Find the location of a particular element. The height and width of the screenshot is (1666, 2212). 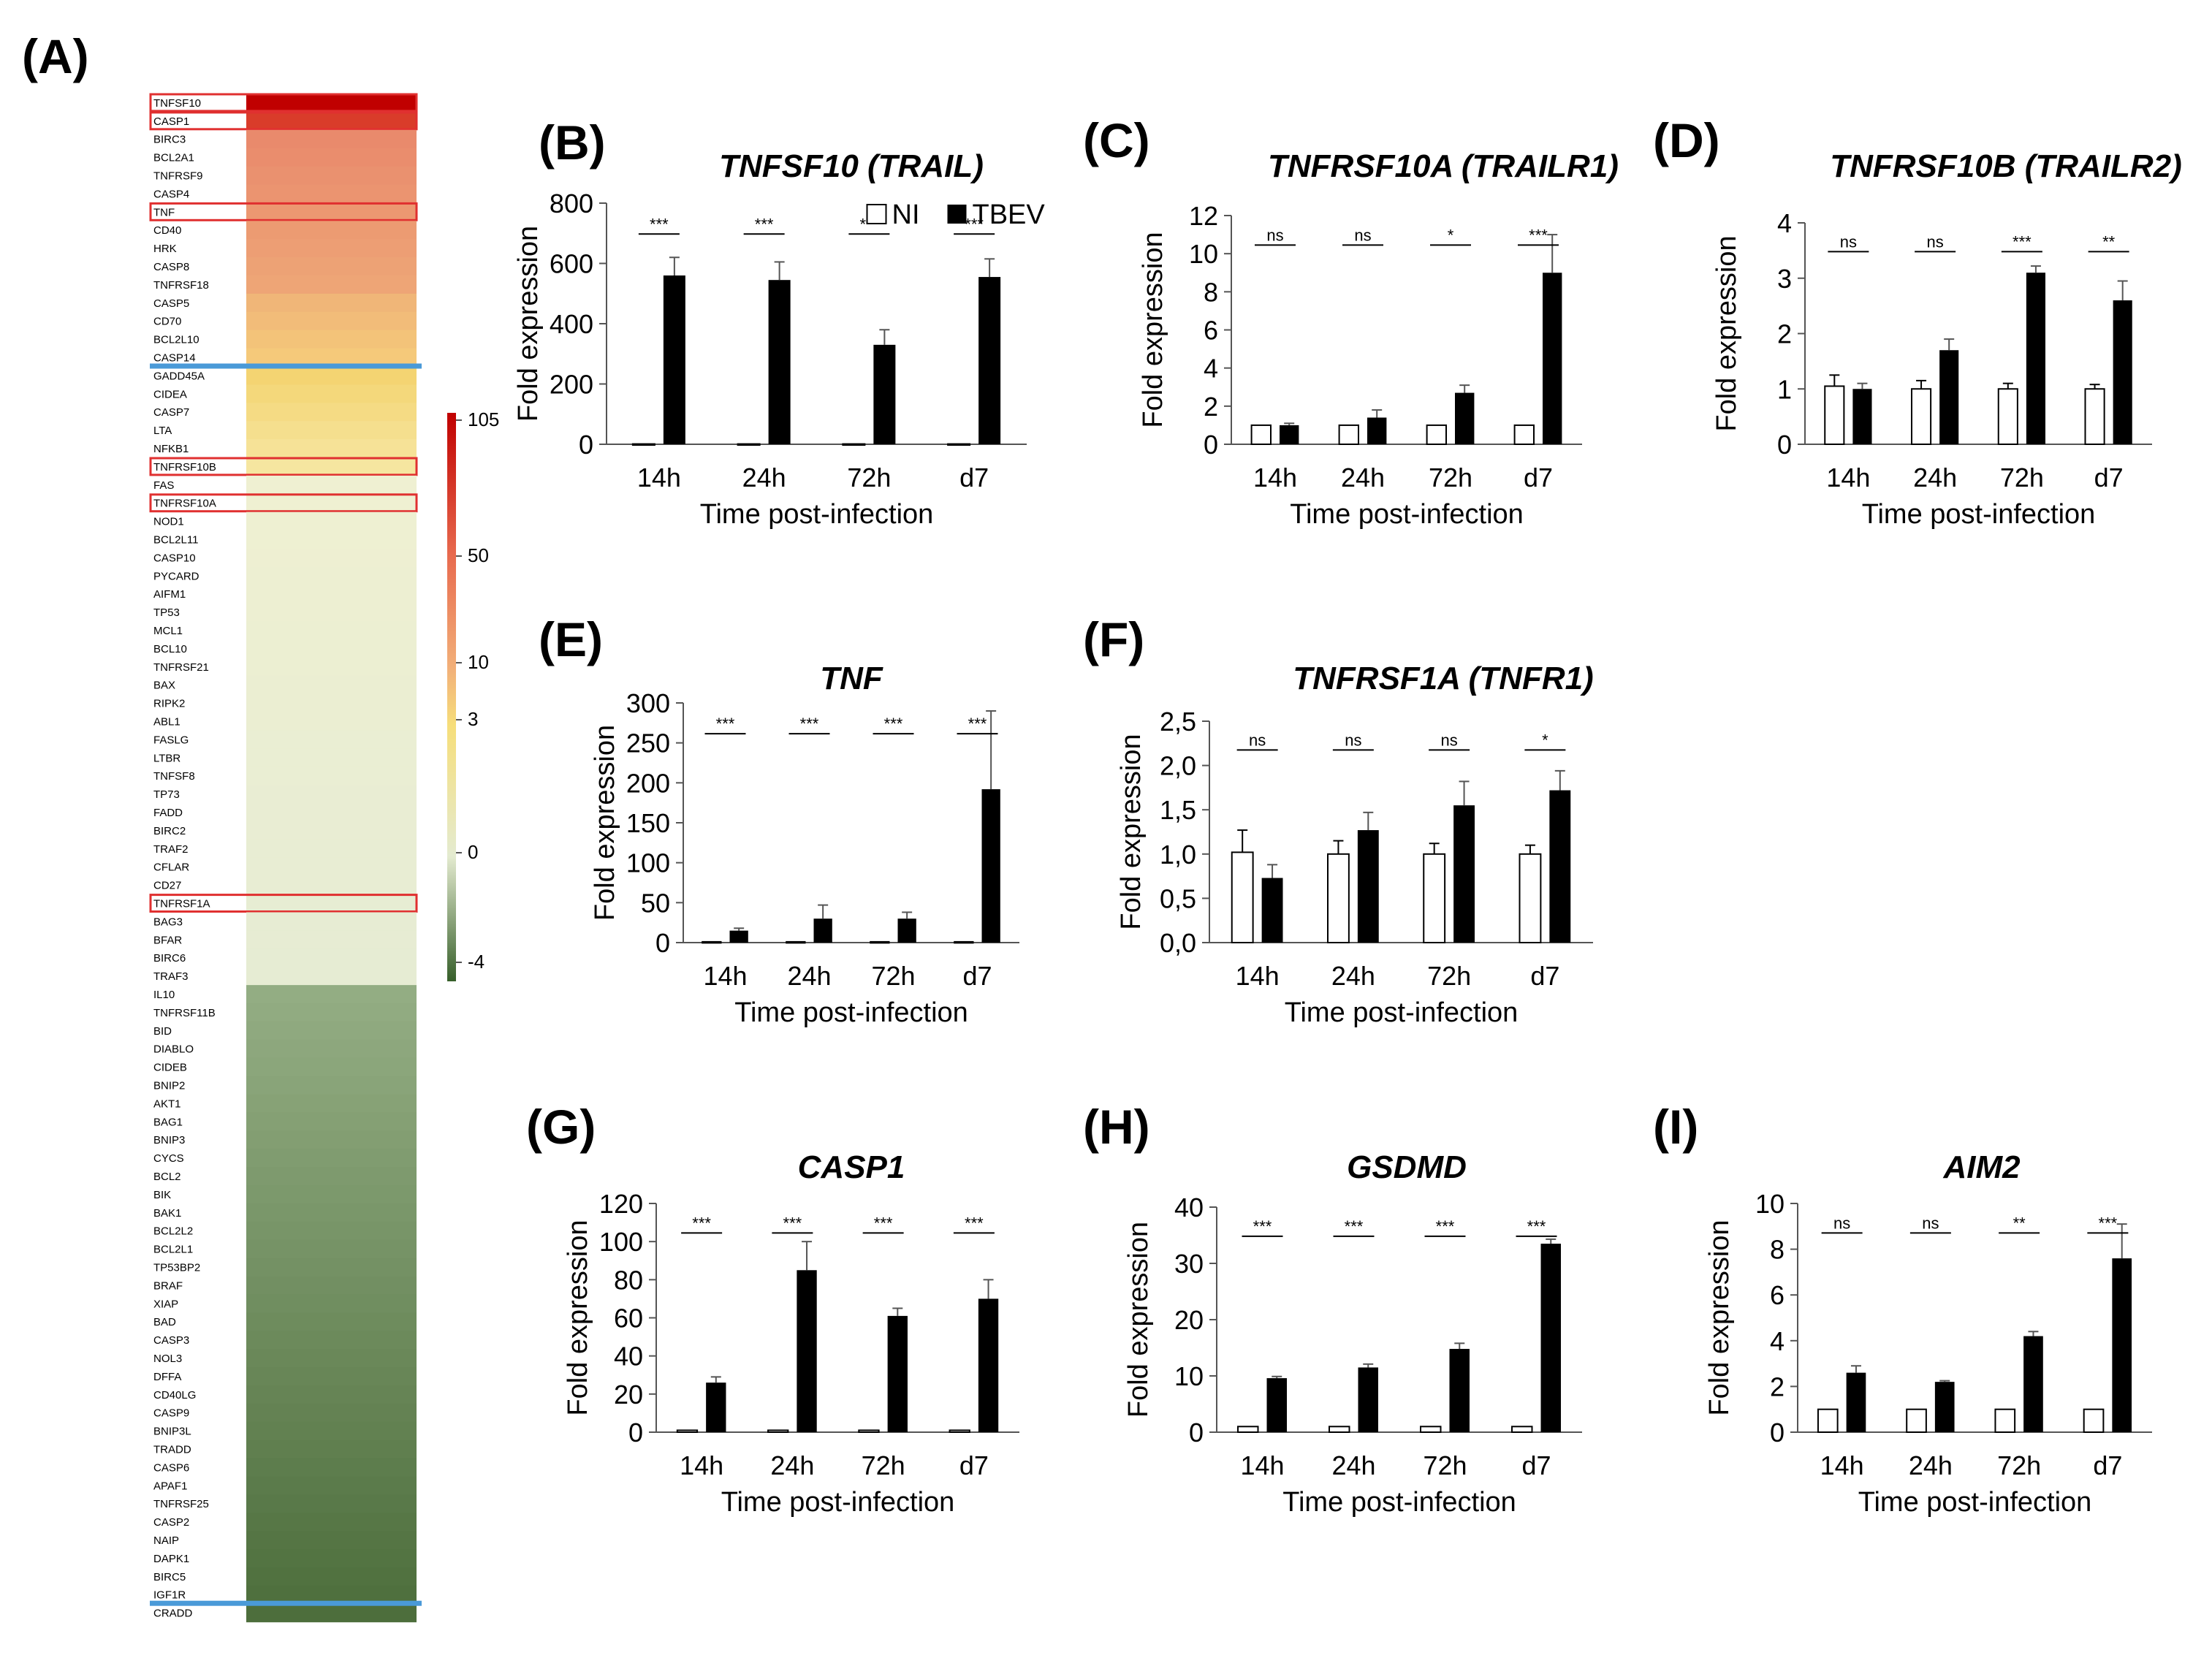

gene-label: BCL2L1 is located at coordinates (173, 1250).